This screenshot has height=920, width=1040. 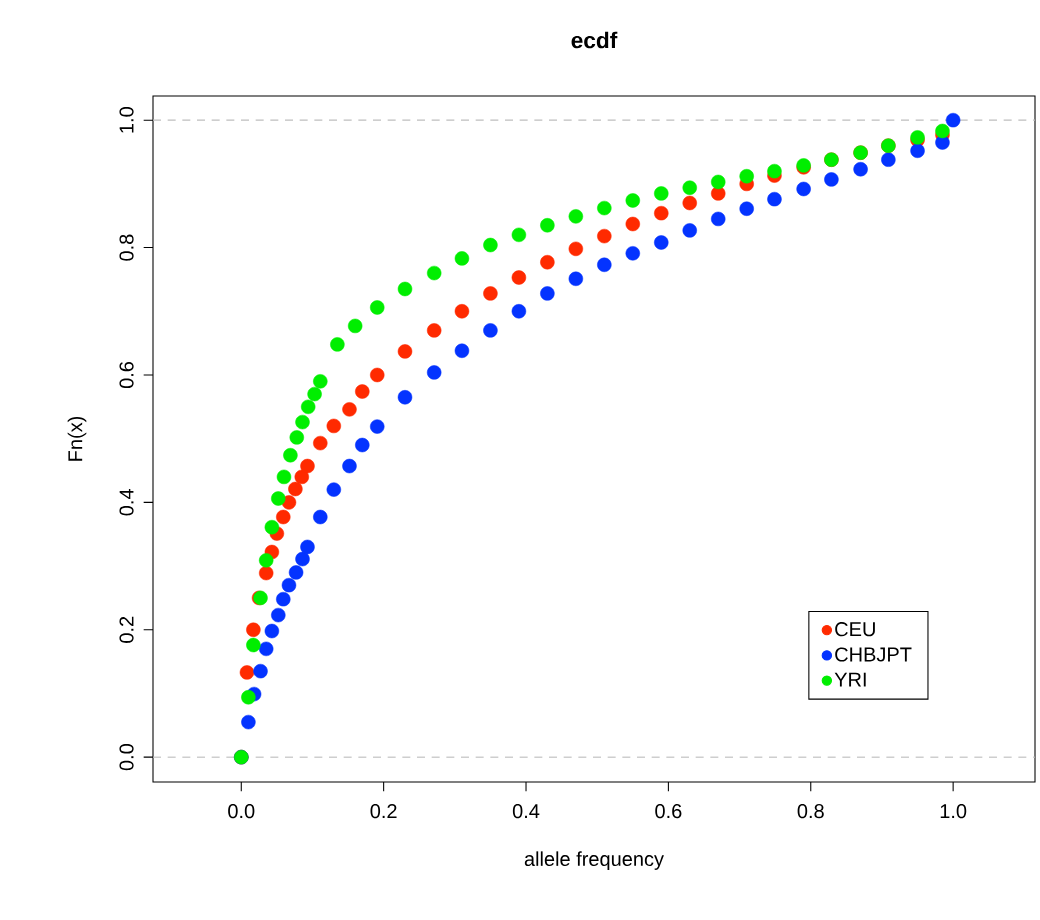 What do you see at coordinates (526, 811) in the screenshot?
I see `x-tick-label: 0.4` at bounding box center [526, 811].